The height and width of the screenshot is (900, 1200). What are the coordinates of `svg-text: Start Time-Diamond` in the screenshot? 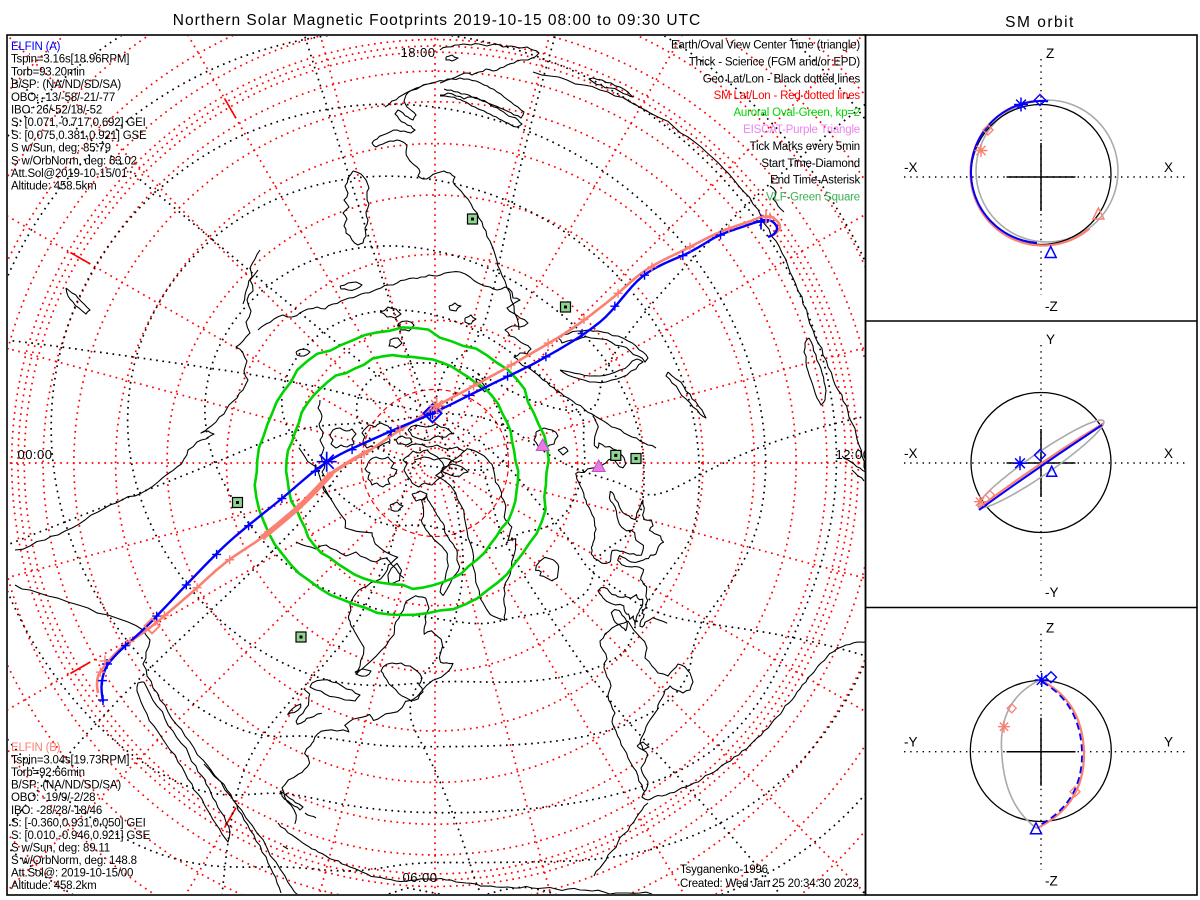 It's located at (810, 164).